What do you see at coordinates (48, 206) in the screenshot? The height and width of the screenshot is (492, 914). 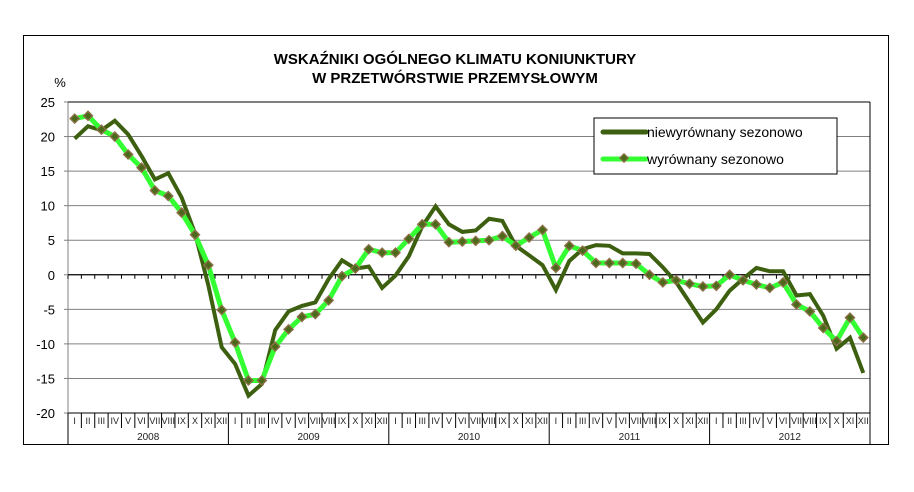 I see `y-tick-label: 10` at bounding box center [48, 206].